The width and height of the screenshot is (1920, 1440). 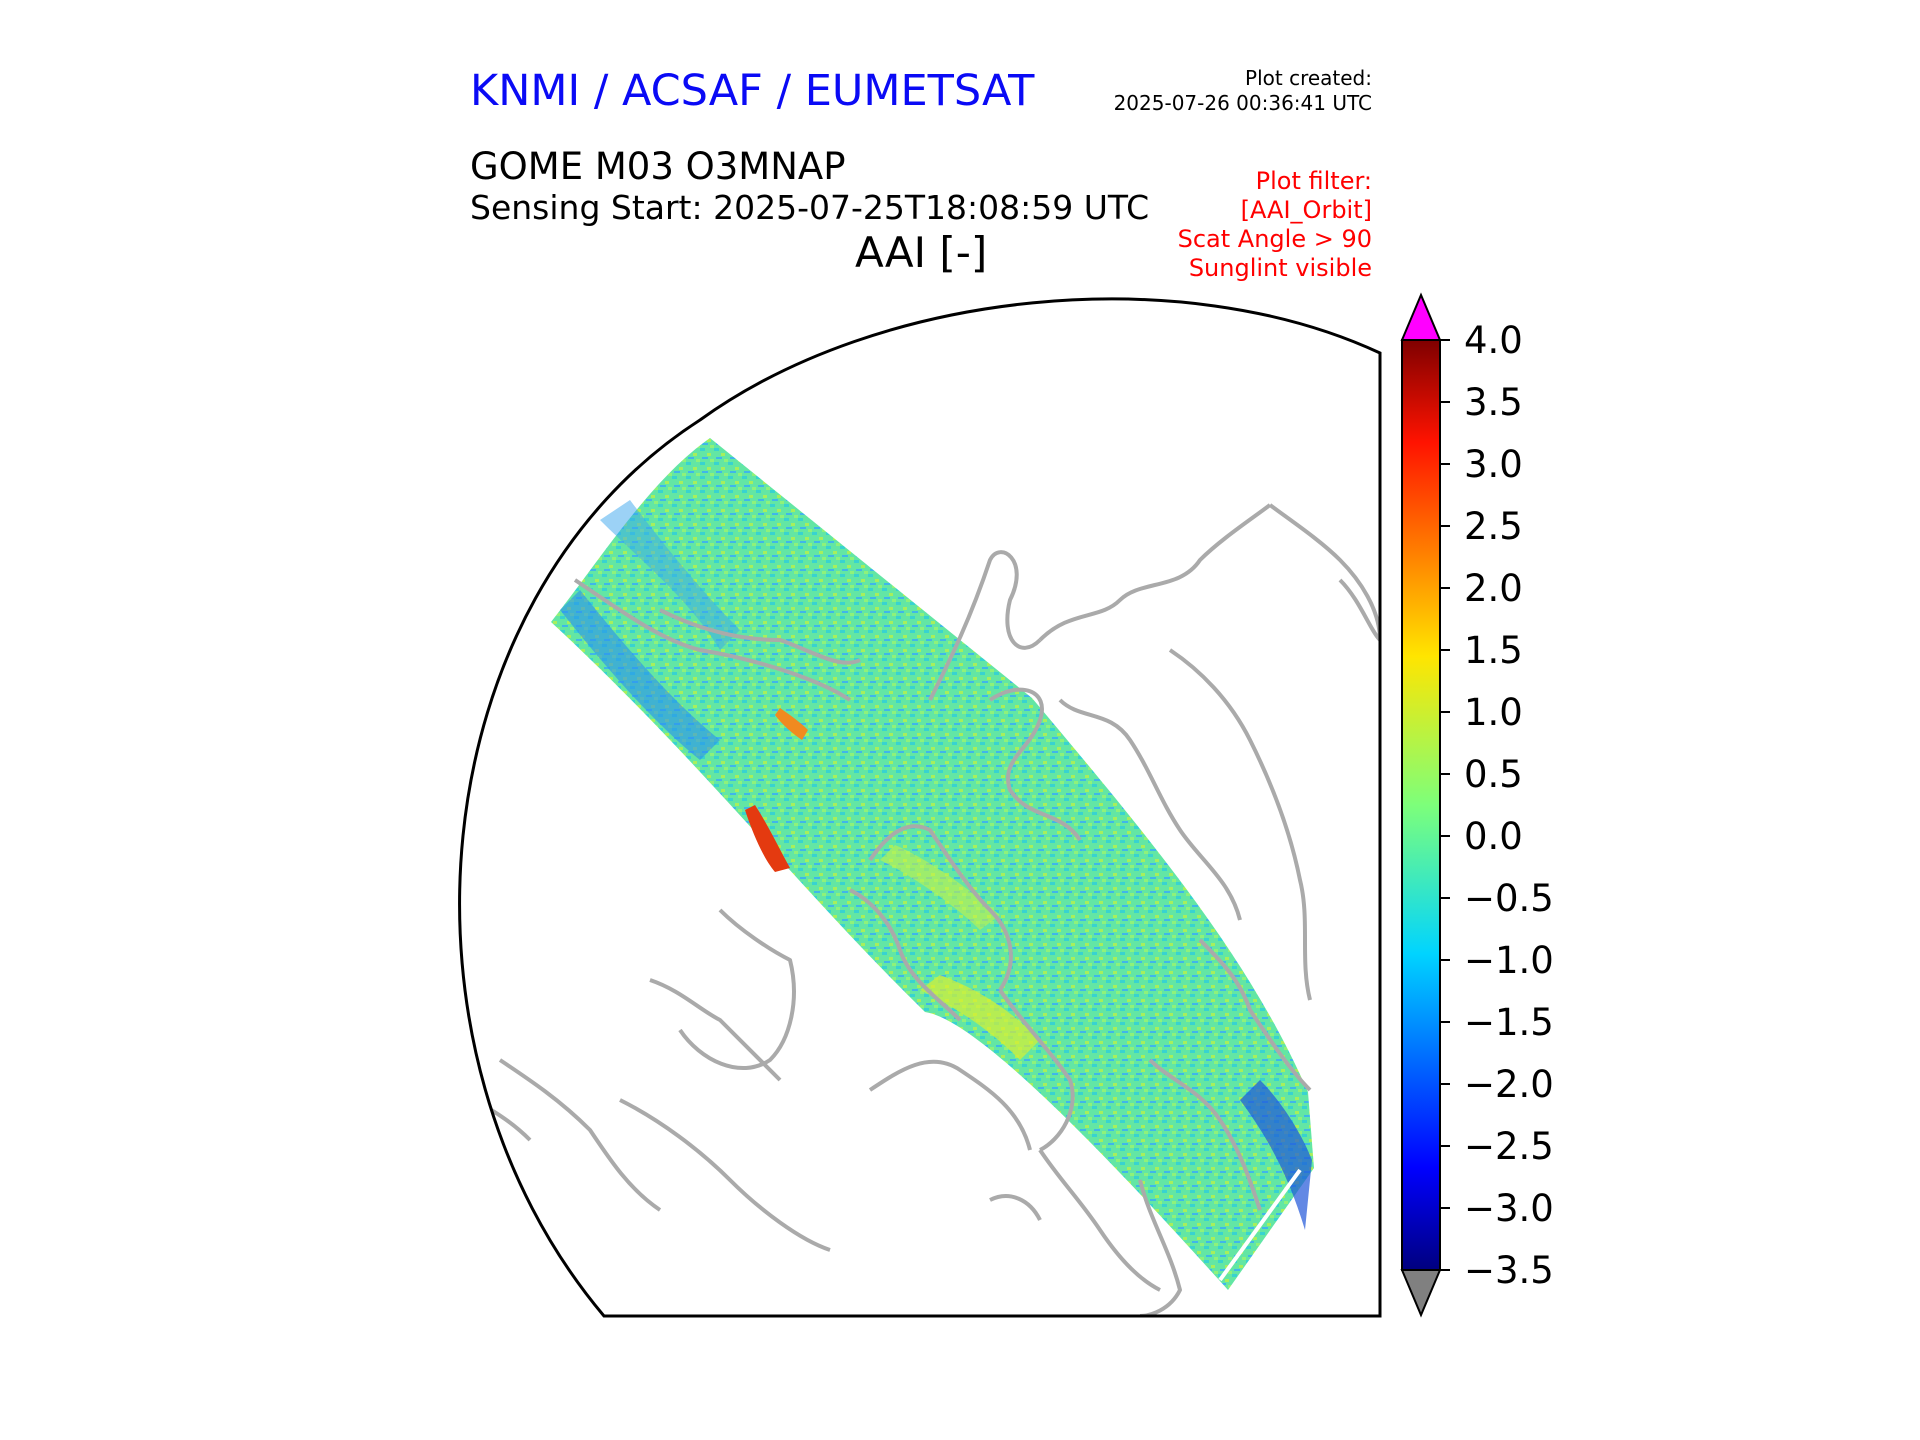 What do you see at coordinates (1493, 340) in the screenshot?
I see `colorbar-tick-label: 4.0` at bounding box center [1493, 340].